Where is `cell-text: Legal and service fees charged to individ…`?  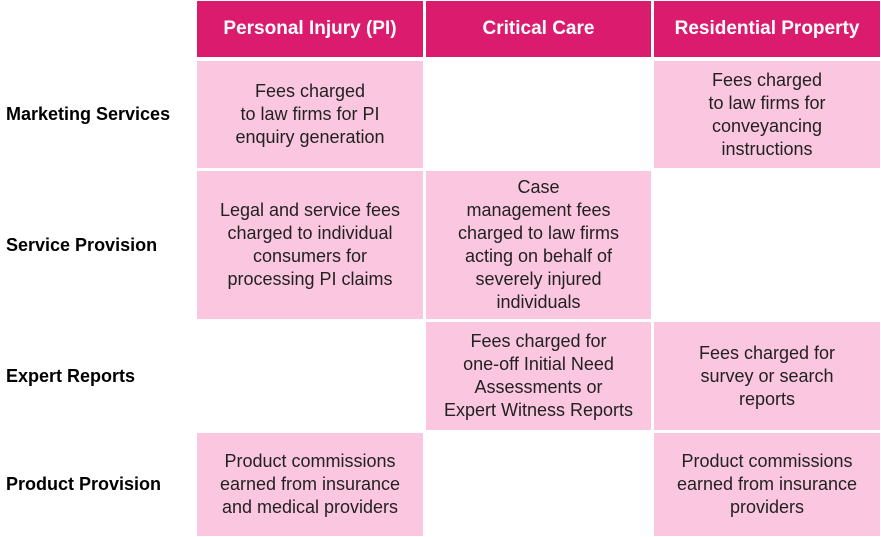 cell-text: Legal and service fees charged to individ… is located at coordinates (310, 245).